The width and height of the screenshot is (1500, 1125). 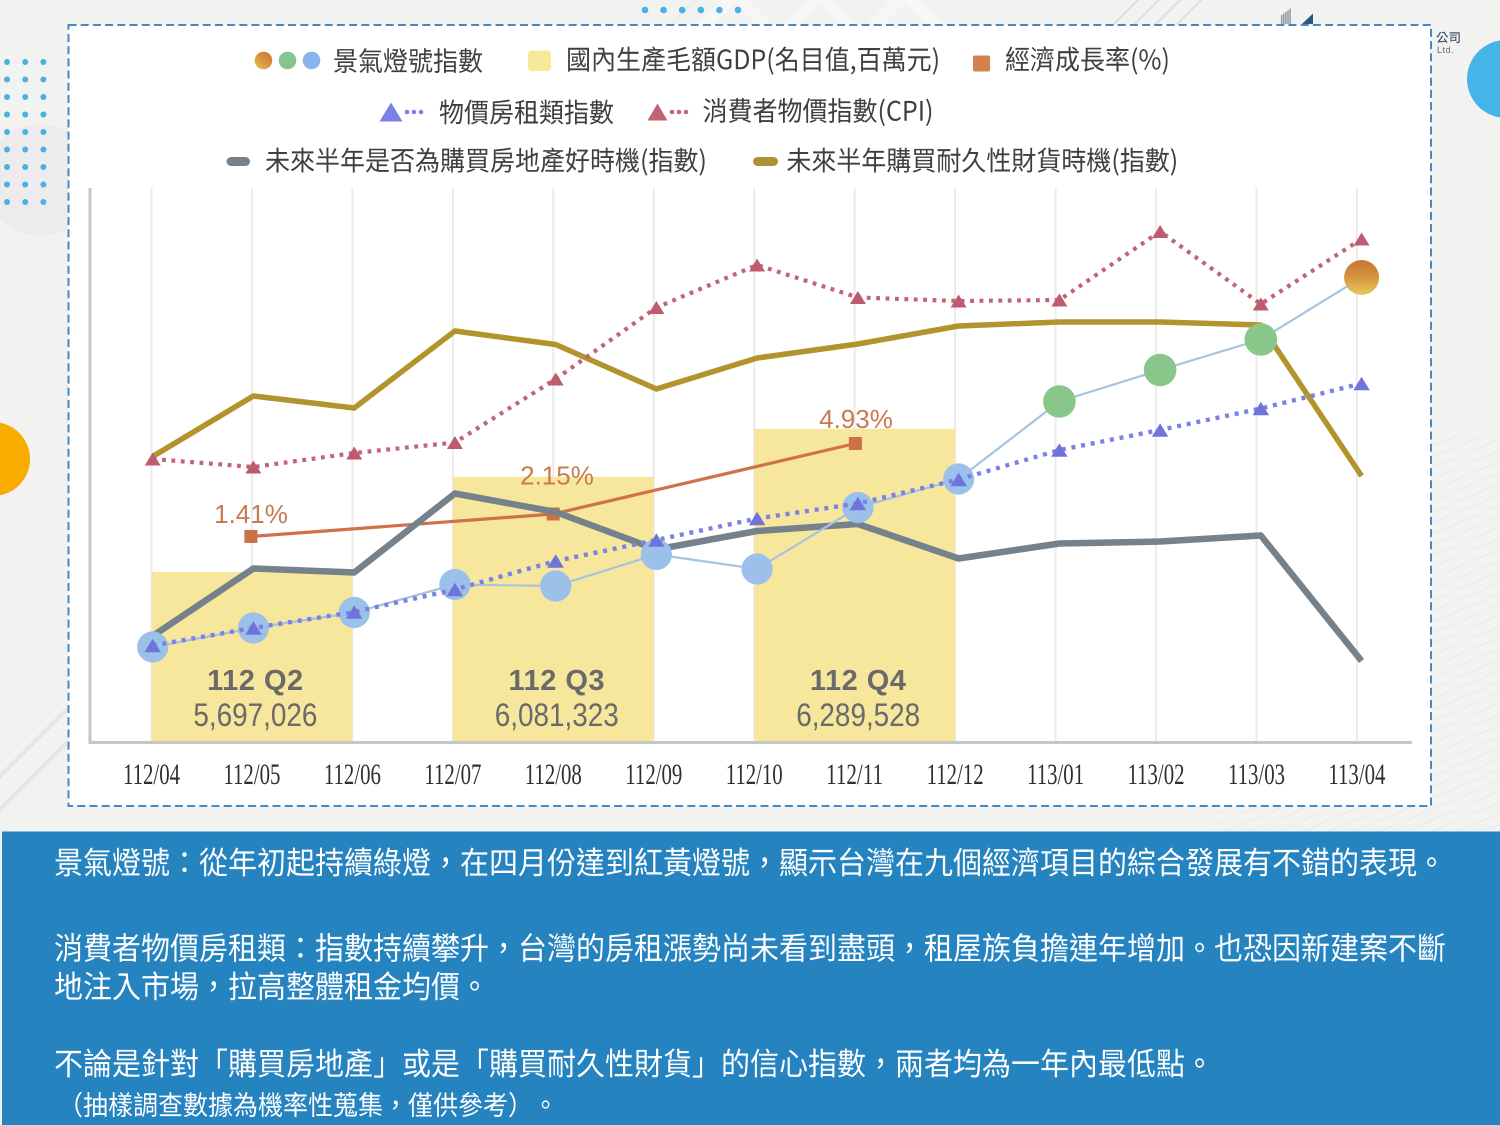 What do you see at coordinates (255, 681) in the screenshot?
I see `svg-text: 112 Q2` at bounding box center [255, 681].